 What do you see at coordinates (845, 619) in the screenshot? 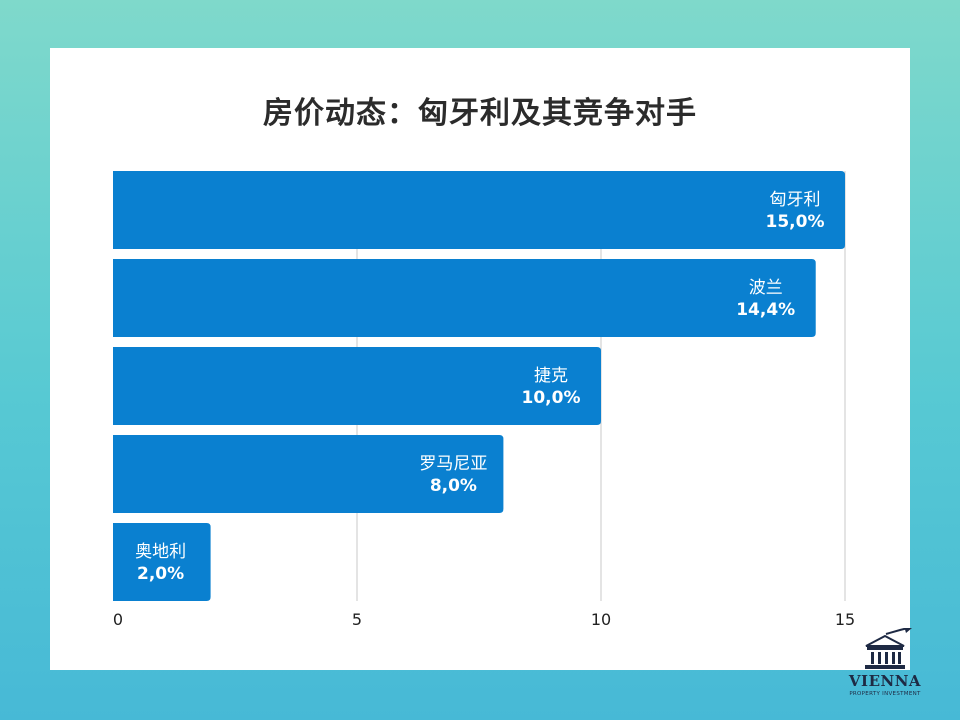
I see `x-tick-label: 15` at bounding box center [845, 619].